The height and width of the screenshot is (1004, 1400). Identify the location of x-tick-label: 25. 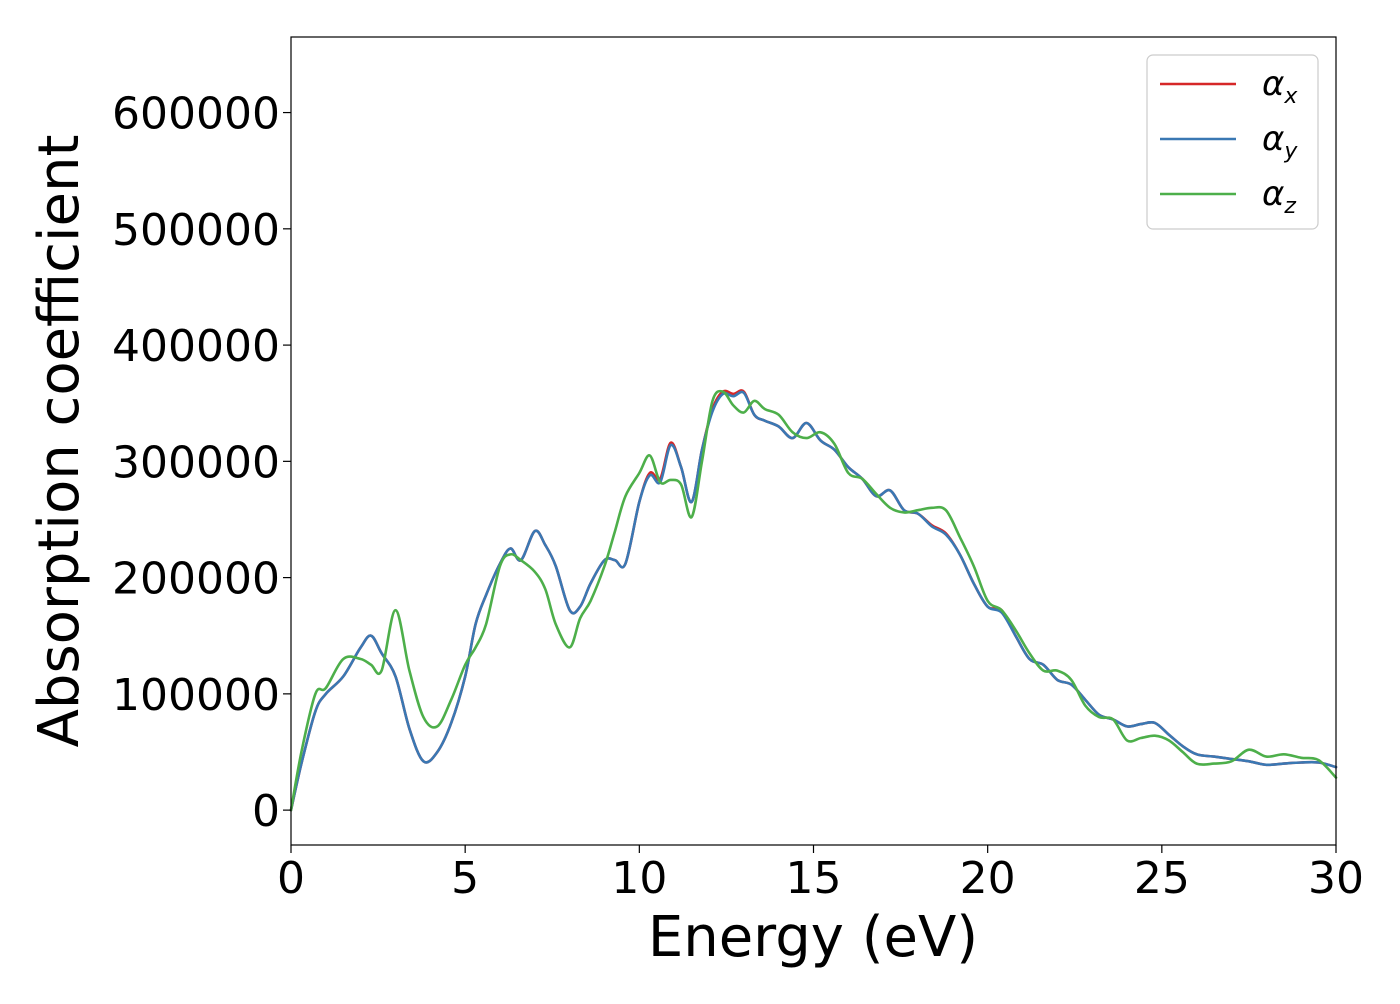
(1162, 878).